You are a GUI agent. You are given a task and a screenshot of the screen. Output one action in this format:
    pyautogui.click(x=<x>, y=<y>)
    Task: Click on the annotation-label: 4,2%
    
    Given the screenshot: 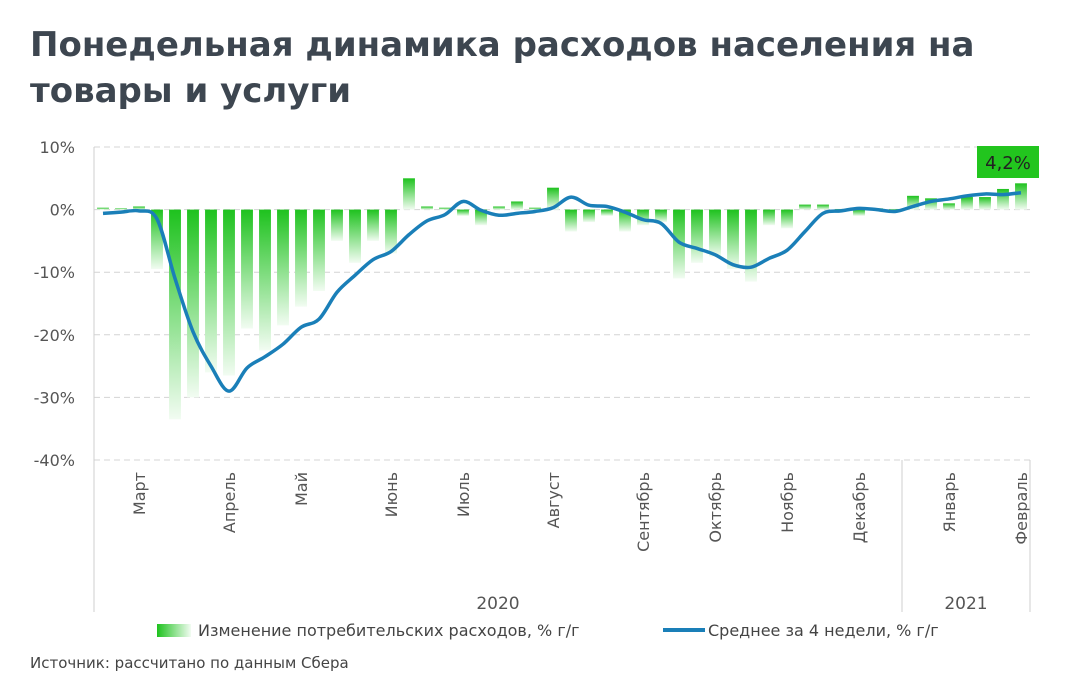 What is the action you would take?
    pyautogui.click(x=1008, y=163)
    